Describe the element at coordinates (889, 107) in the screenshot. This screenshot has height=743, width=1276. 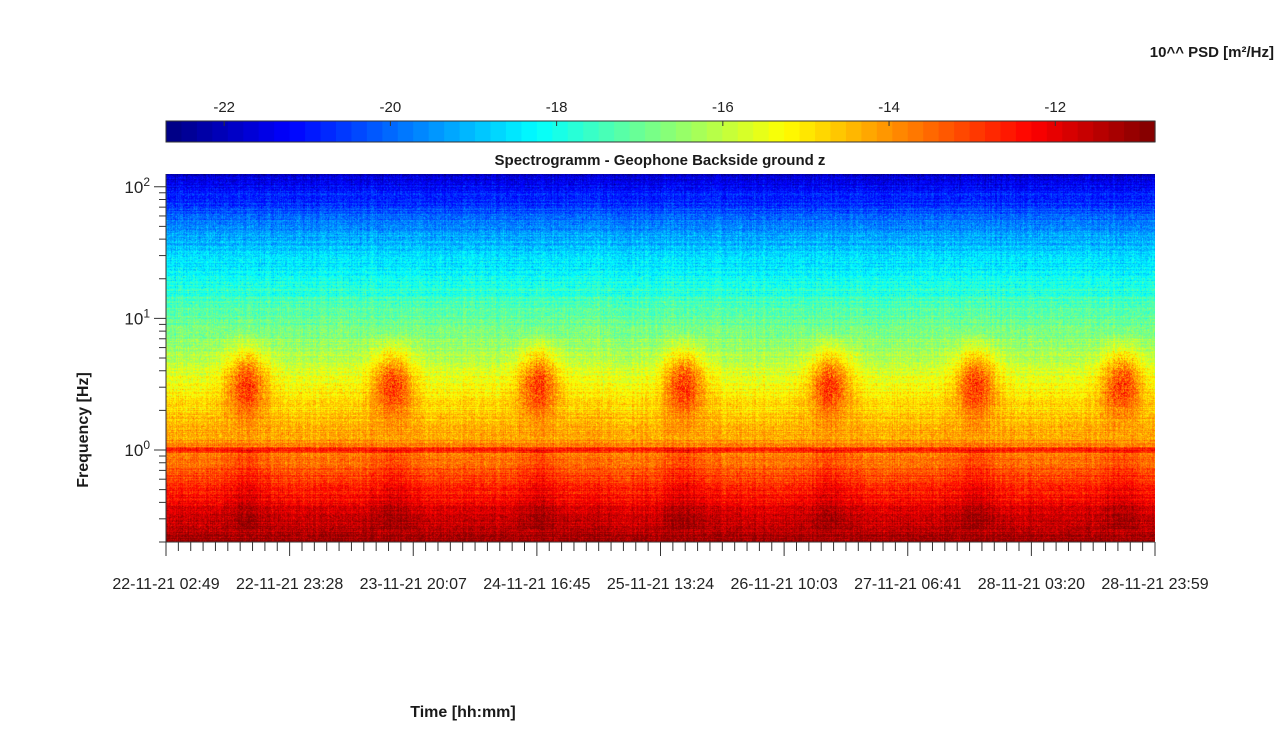
I see `colorbar-tick-label: -14` at that location.